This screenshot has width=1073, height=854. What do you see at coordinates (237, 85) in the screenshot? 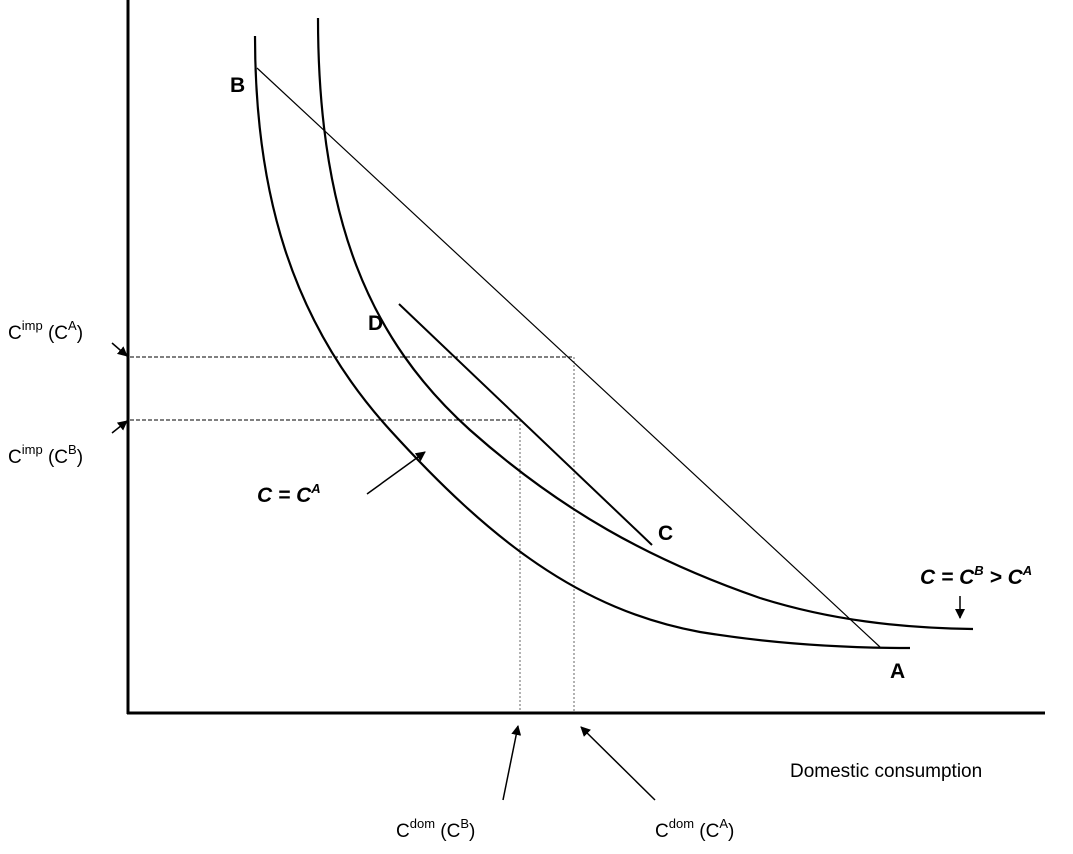
I see `point-label-b: B` at bounding box center [237, 85].